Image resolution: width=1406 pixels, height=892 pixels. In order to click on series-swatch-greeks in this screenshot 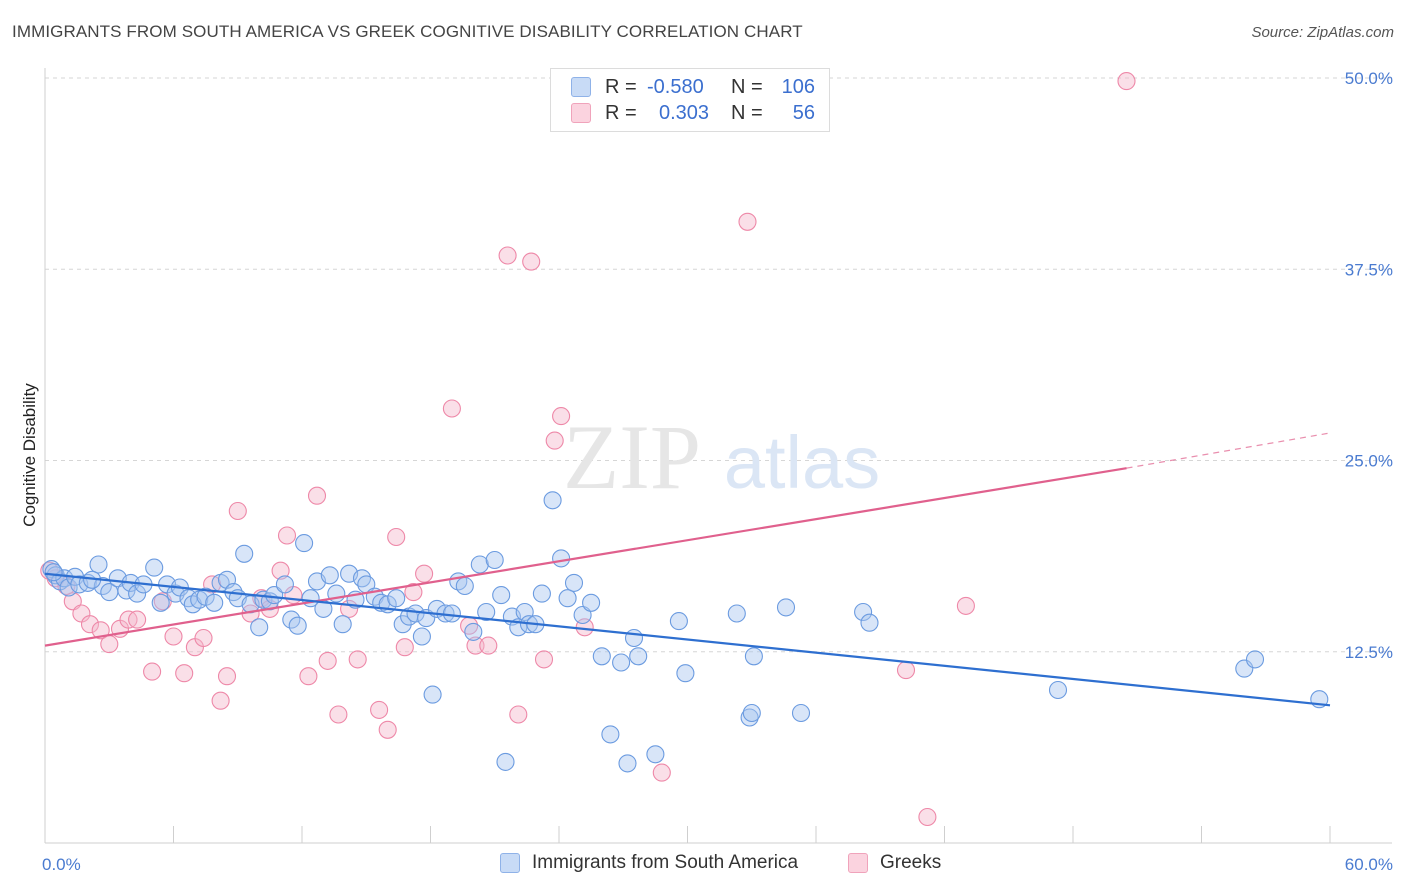, I will do `click(858, 863)`.